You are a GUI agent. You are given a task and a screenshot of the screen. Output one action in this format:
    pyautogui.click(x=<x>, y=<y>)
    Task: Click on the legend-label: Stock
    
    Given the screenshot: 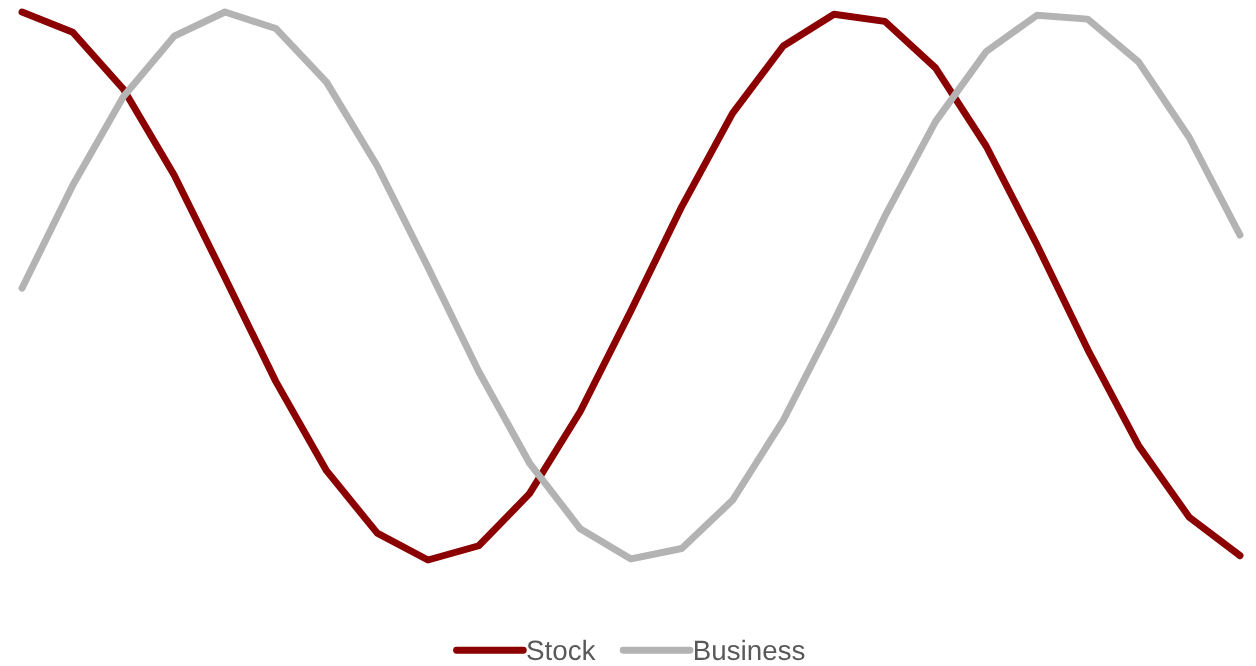 What is the action you would take?
    pyautogui.click(x=561, y=650)
    